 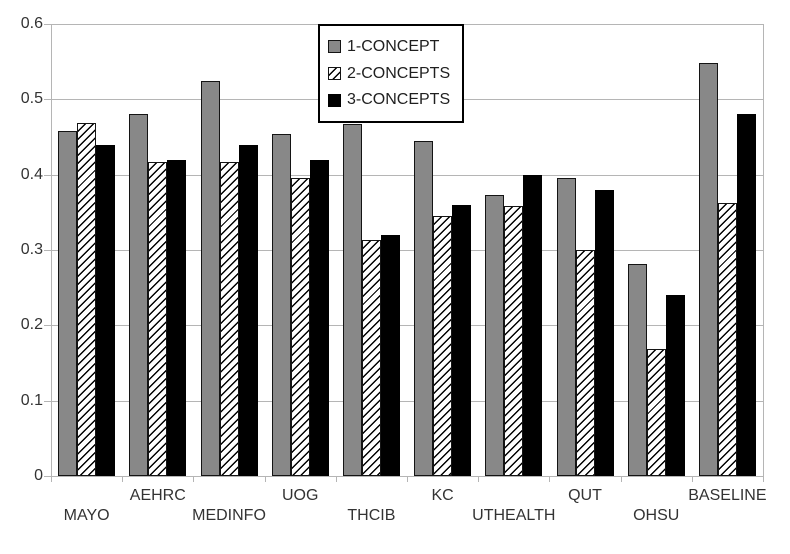 What do you see at coordinates (210, 278) in the screenshot?
I see `bar-1-concept-medinfo` at bounding box center [210, 278].